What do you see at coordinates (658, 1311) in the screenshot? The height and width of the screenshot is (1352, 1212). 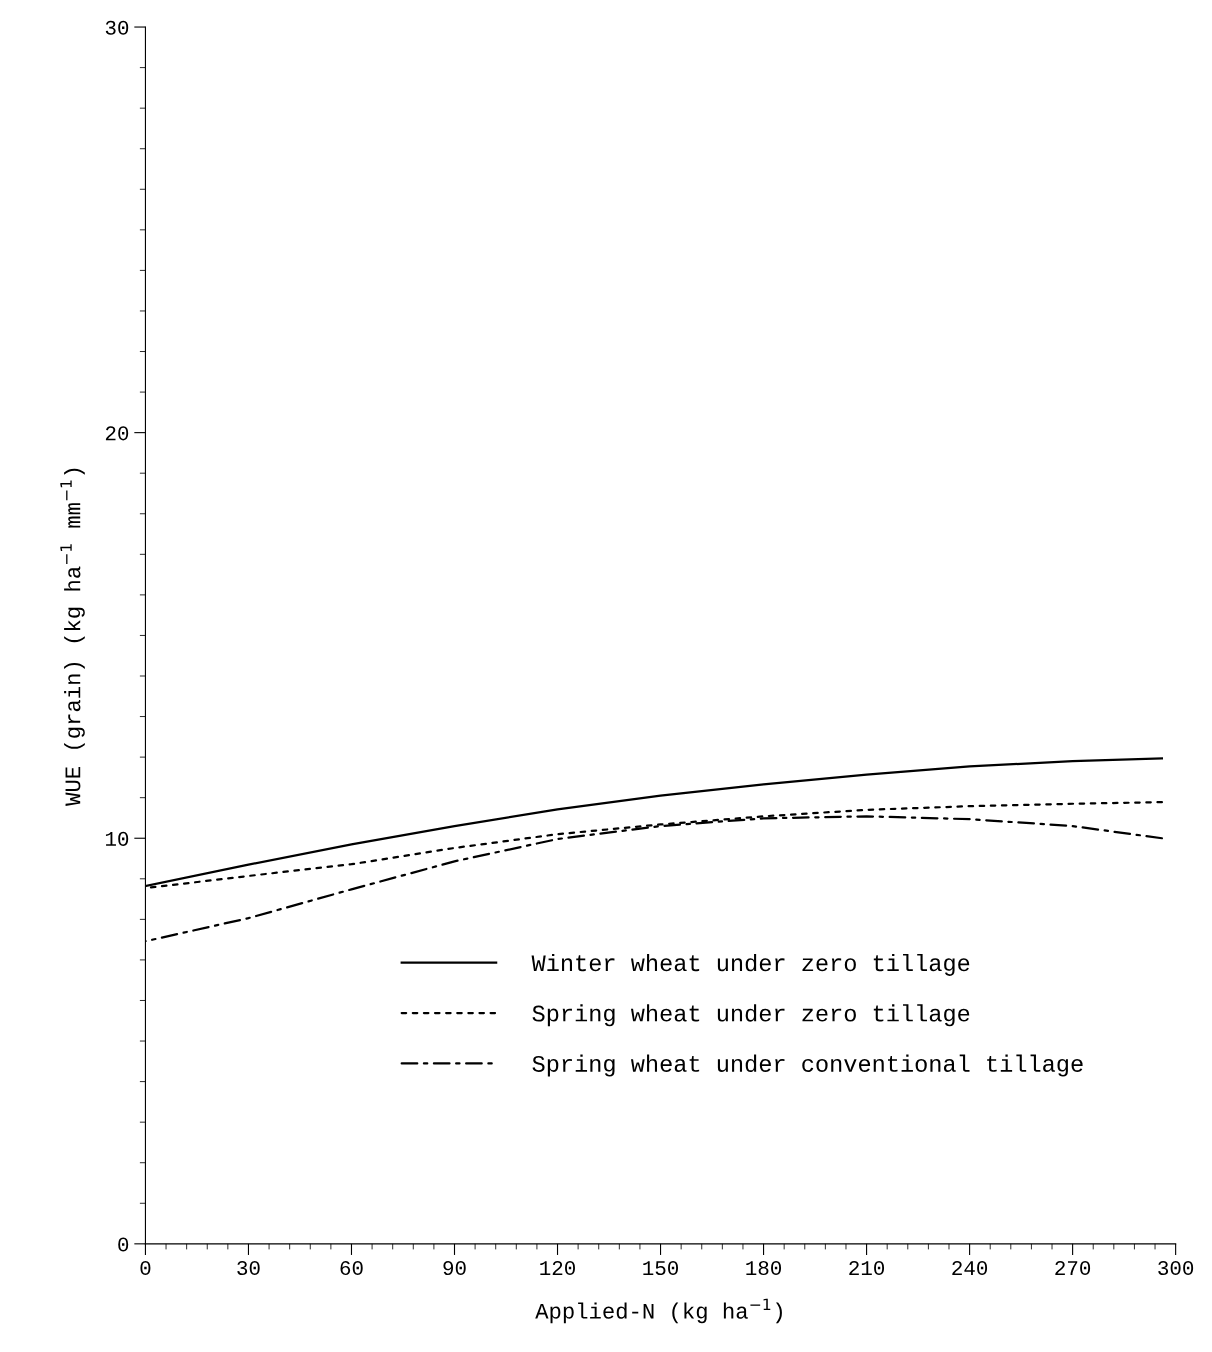 I see `x-axis-title: Applied-N (kg ha$^{−1}$)` at bounding box center [658, 1311].